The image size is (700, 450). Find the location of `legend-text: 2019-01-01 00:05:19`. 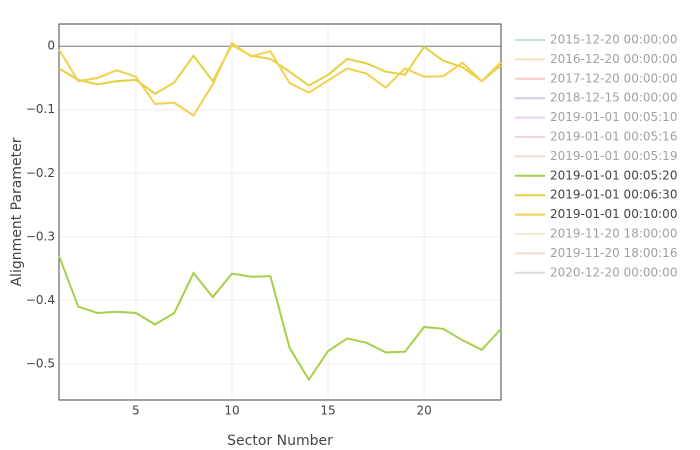

legend-text: 2019-01-01 00:05:19 is located at coordinates (613, 156).